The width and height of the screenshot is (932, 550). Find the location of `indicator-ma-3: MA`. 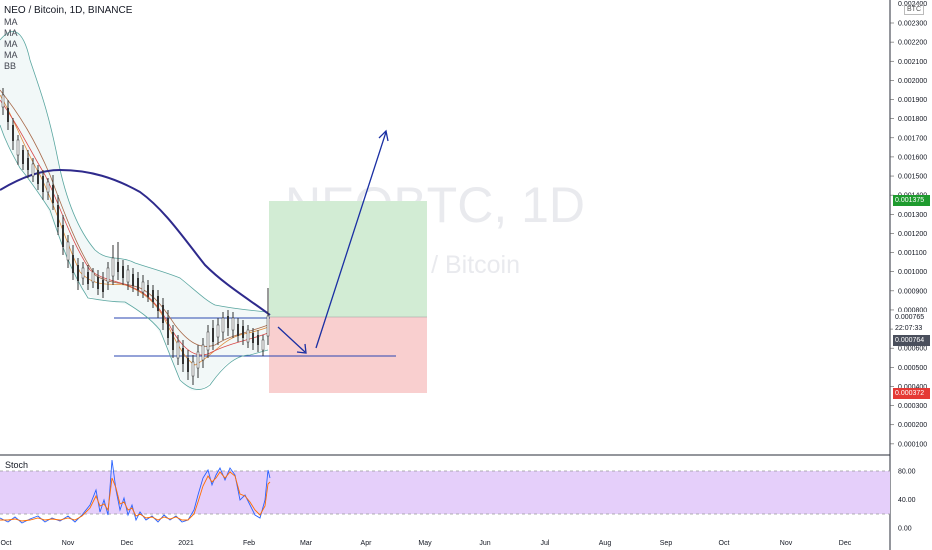

indicator-ma-3: MA is located at coordinates (11, 44).